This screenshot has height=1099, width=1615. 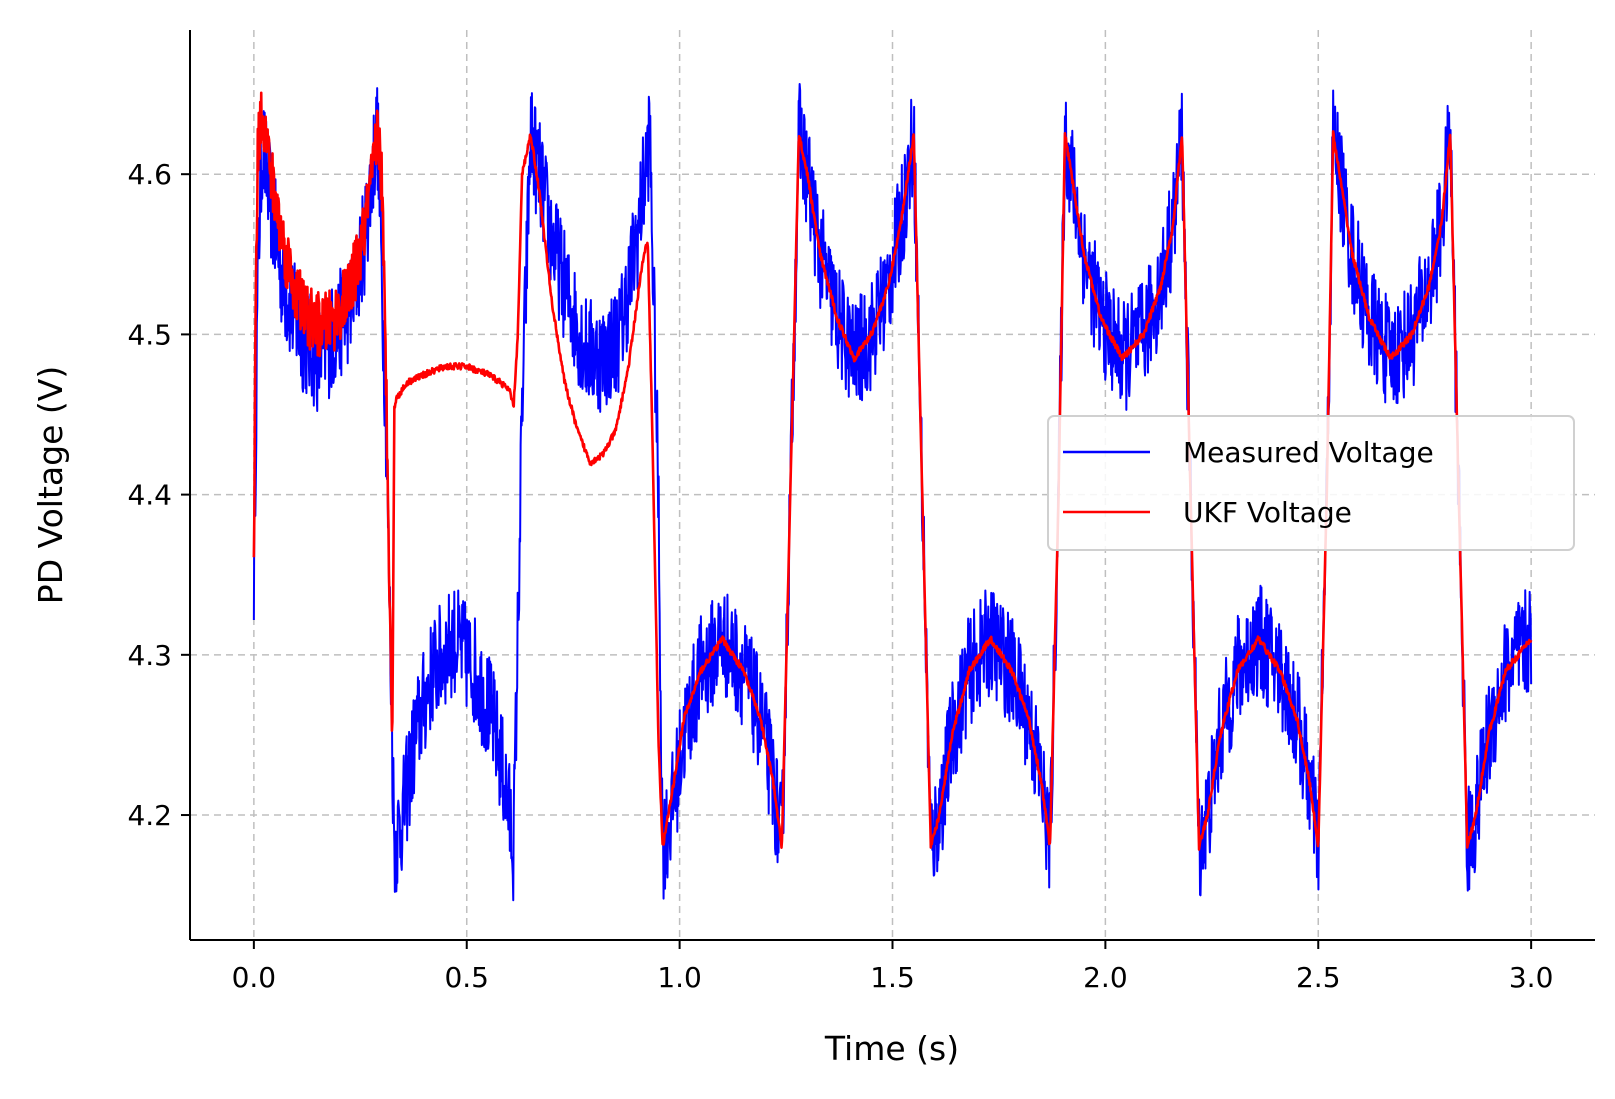 I want to click on x-tick-label: 2.0, so click(x=1105, y=977).